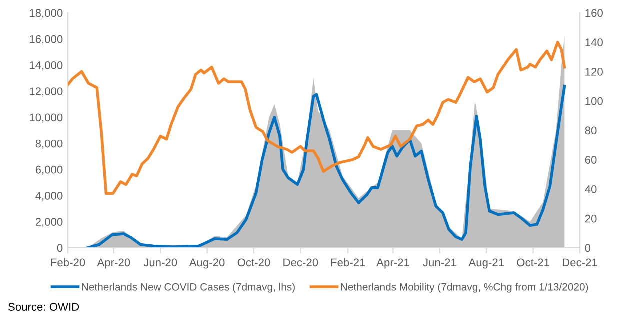 The width and height of the screenshot is (641, 320). I want to click on legend-label: Netherlands Mobility (7dmavg, %Chg from 1/13/2020), so click(464, 288).